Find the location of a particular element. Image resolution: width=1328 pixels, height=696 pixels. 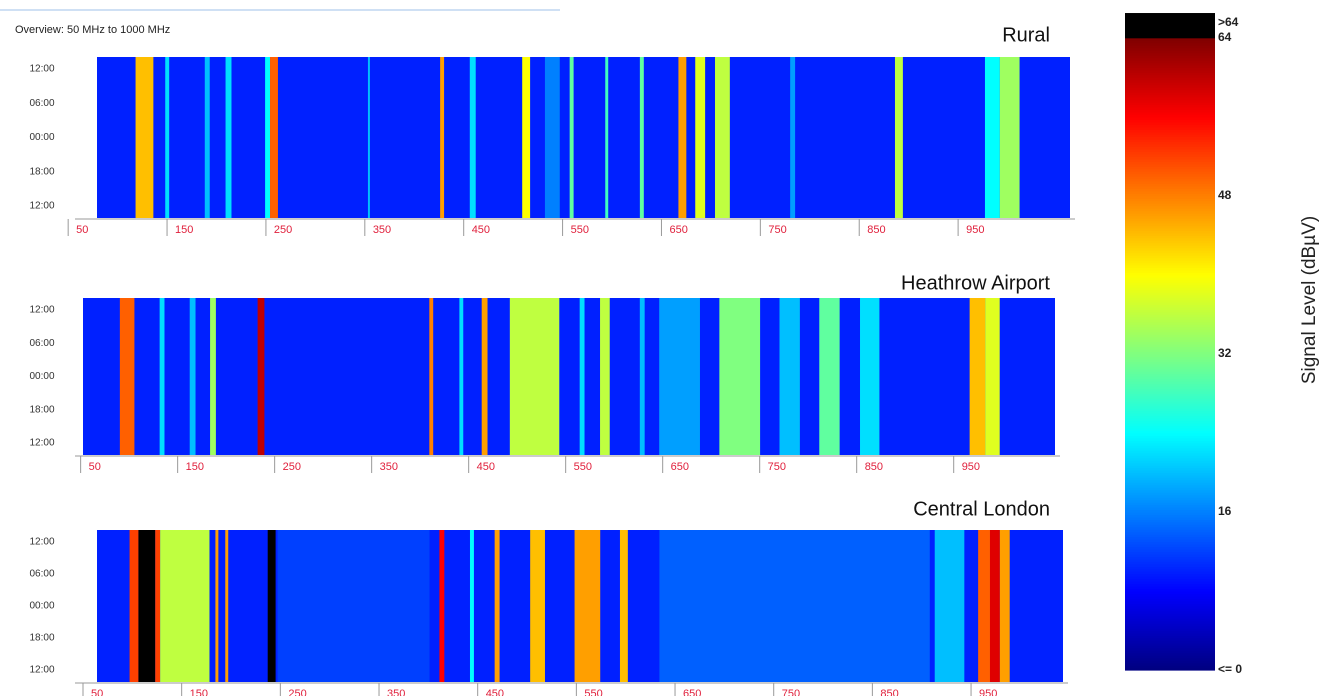

x-tick-label: 250 is located at coordinates (283, 230).